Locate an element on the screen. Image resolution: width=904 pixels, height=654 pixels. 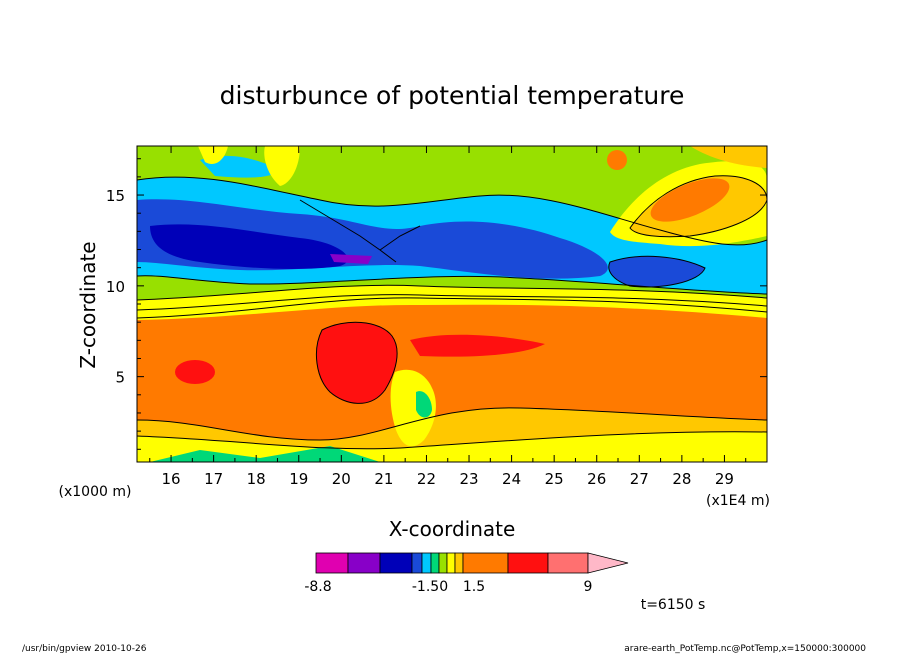
x-tick-label: 20 is located at coordinates (341, 479).